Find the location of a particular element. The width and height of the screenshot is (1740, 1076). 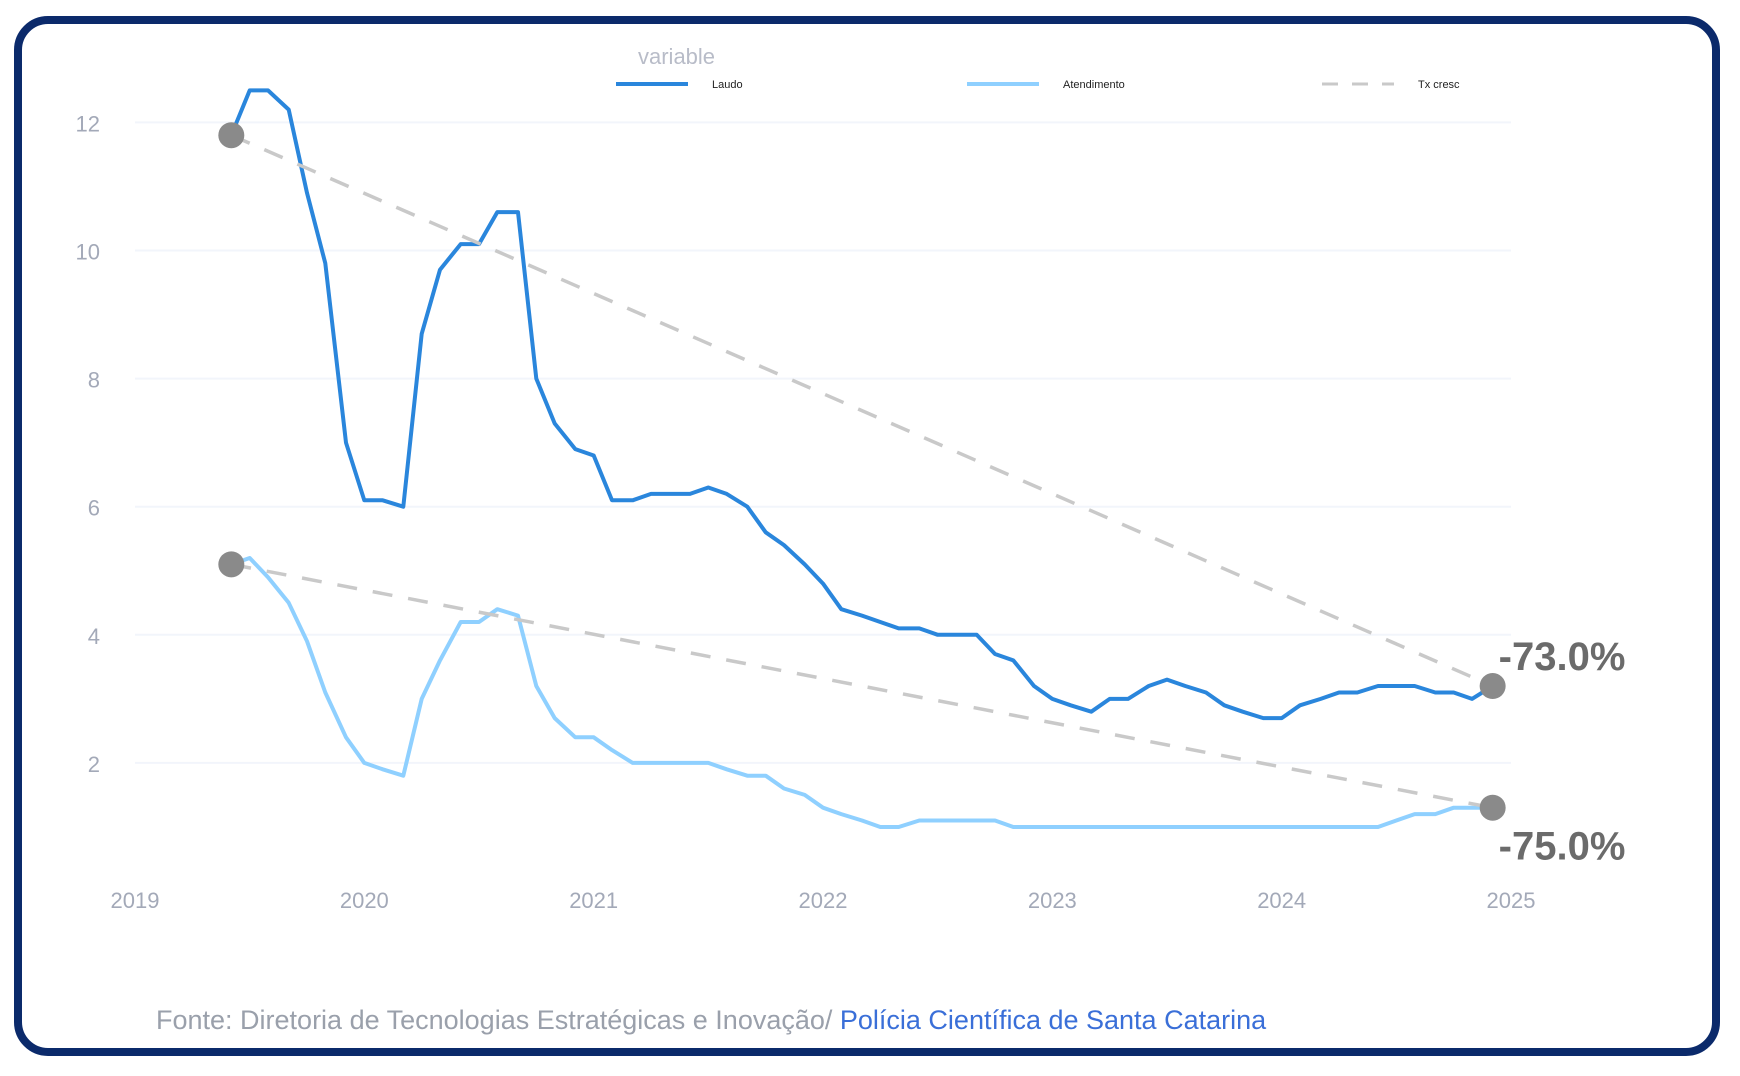

change-annotation: -75.0% is located at coordinates (1562, 847).